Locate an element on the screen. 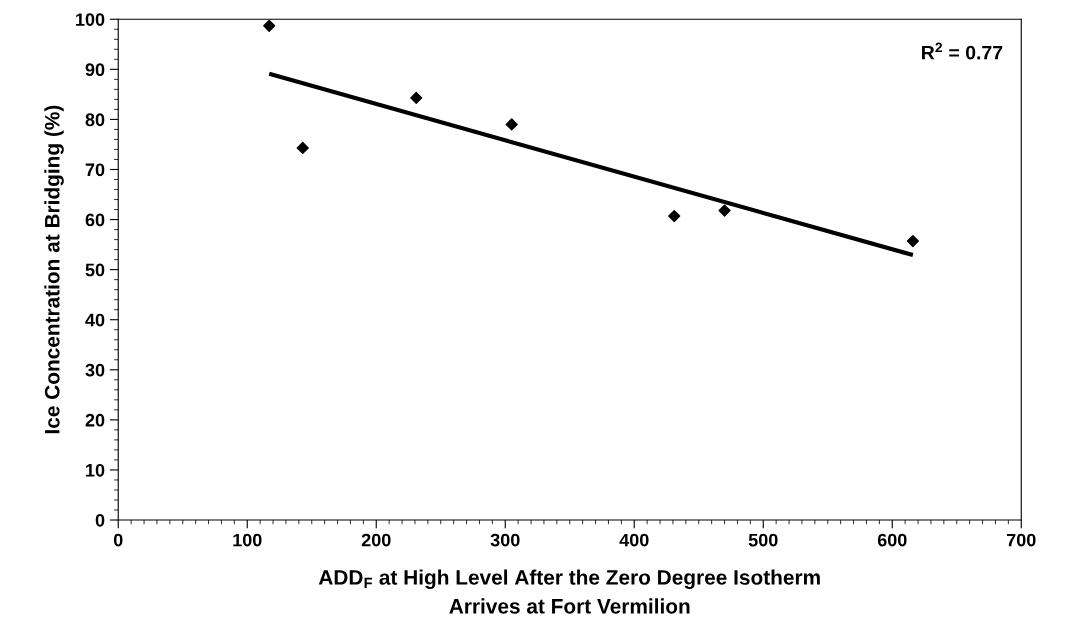 This screenshot has width=1075, height=642. y-tick-label: 40 is located at coordinates (95, 320).